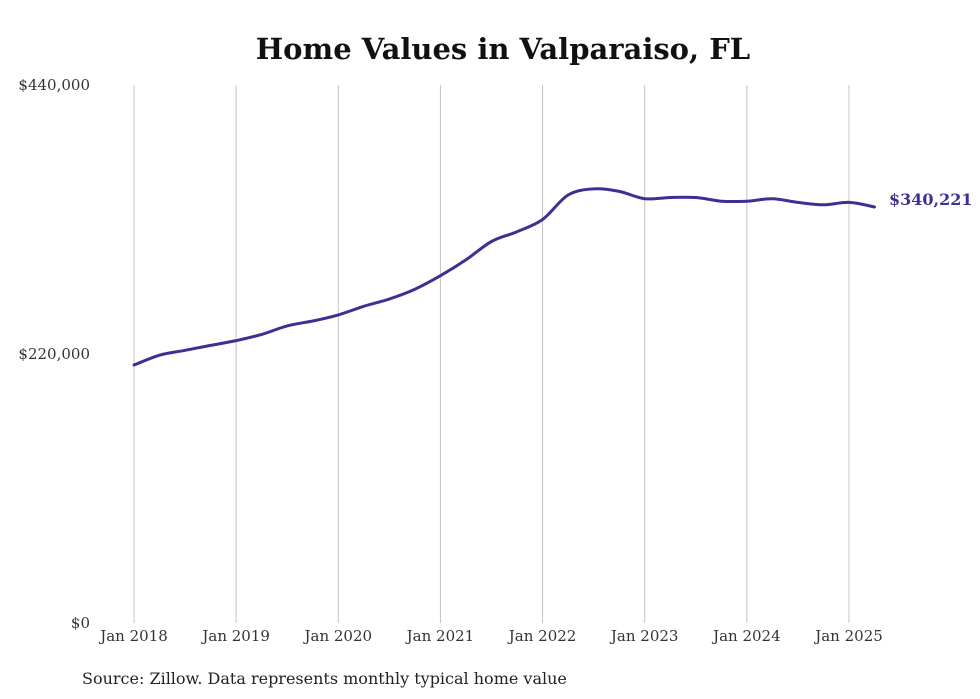 The height and width of the screenshot is (699, 980). I want to click on x-tick-label-2020-01: Jan 2020, so click(338, 636).